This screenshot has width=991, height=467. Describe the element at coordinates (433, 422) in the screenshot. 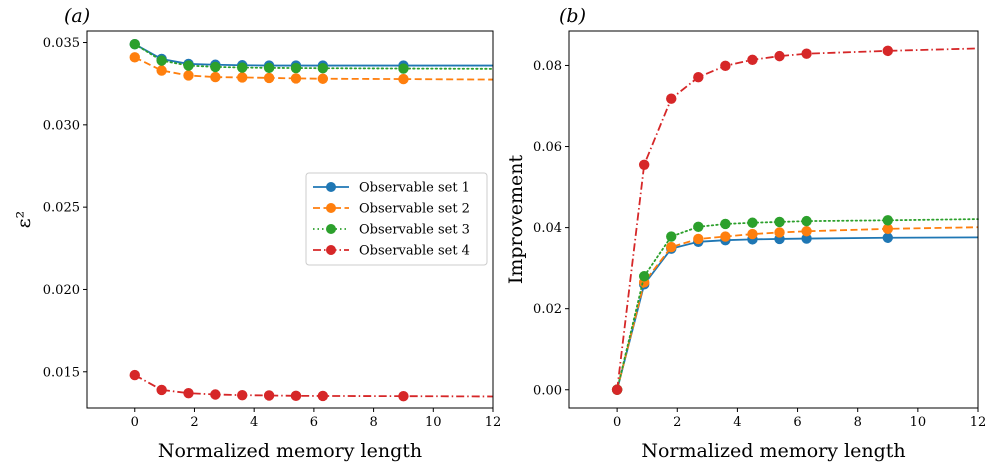

I see `panel-a-x-tick-label: 10` at that location.